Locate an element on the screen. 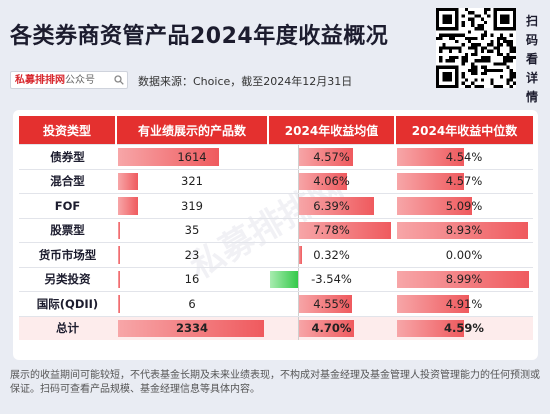 The width and height of the screenshot is (550, 414). median-return-cell: 4.57% is located at coordinates (464, 181).